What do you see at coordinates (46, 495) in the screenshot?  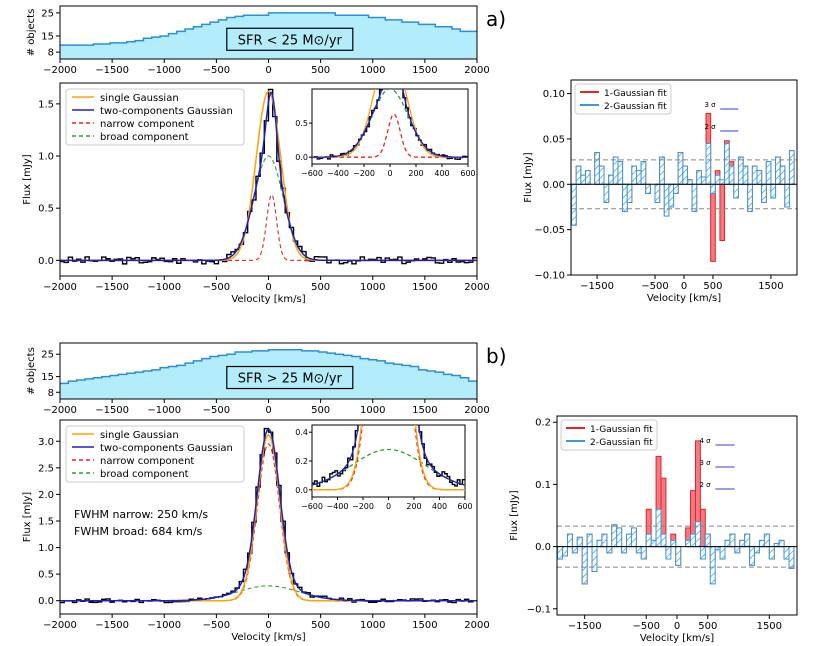 I see `y-tick-label: 2.0` at bounding box center [46, 495].